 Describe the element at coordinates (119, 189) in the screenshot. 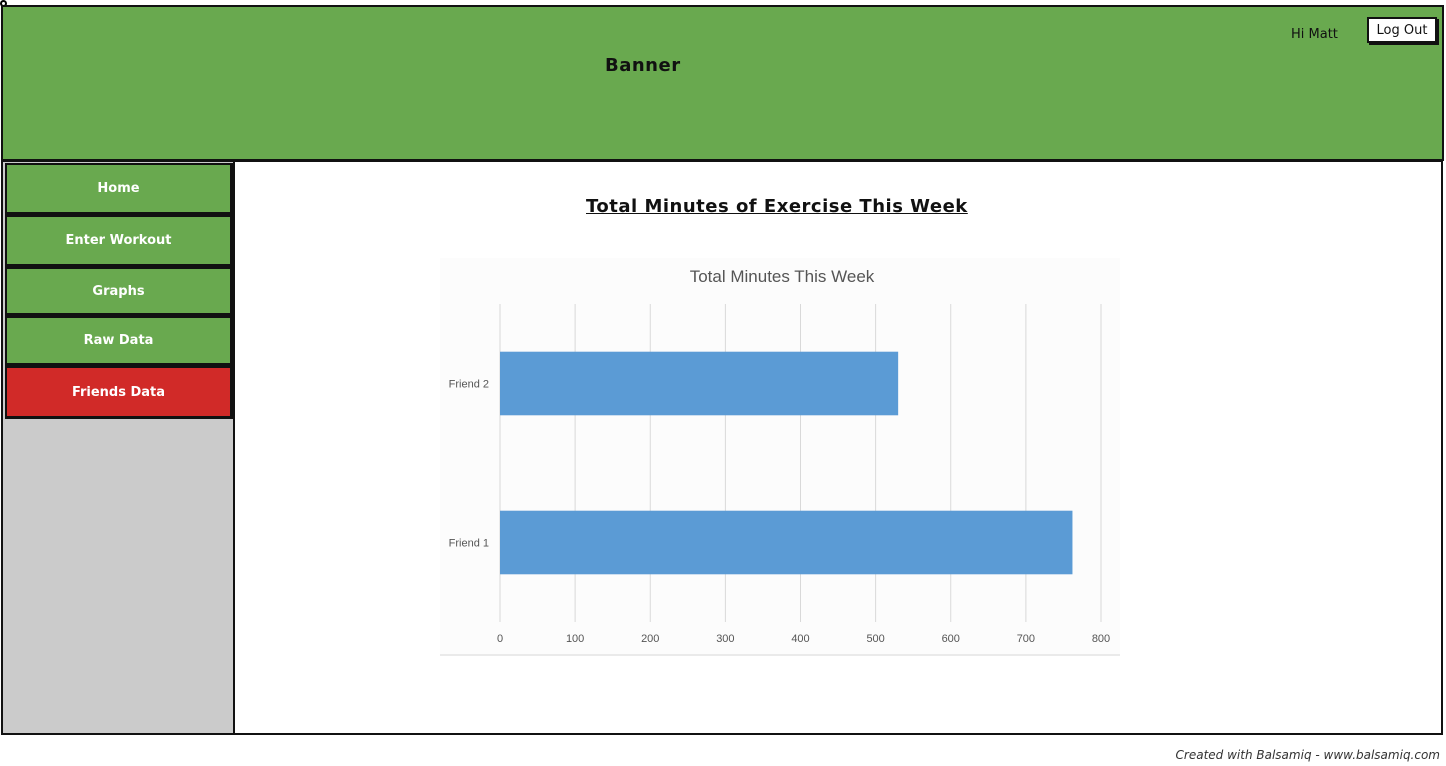

I see `sidebar-item-home: Home` at that location.